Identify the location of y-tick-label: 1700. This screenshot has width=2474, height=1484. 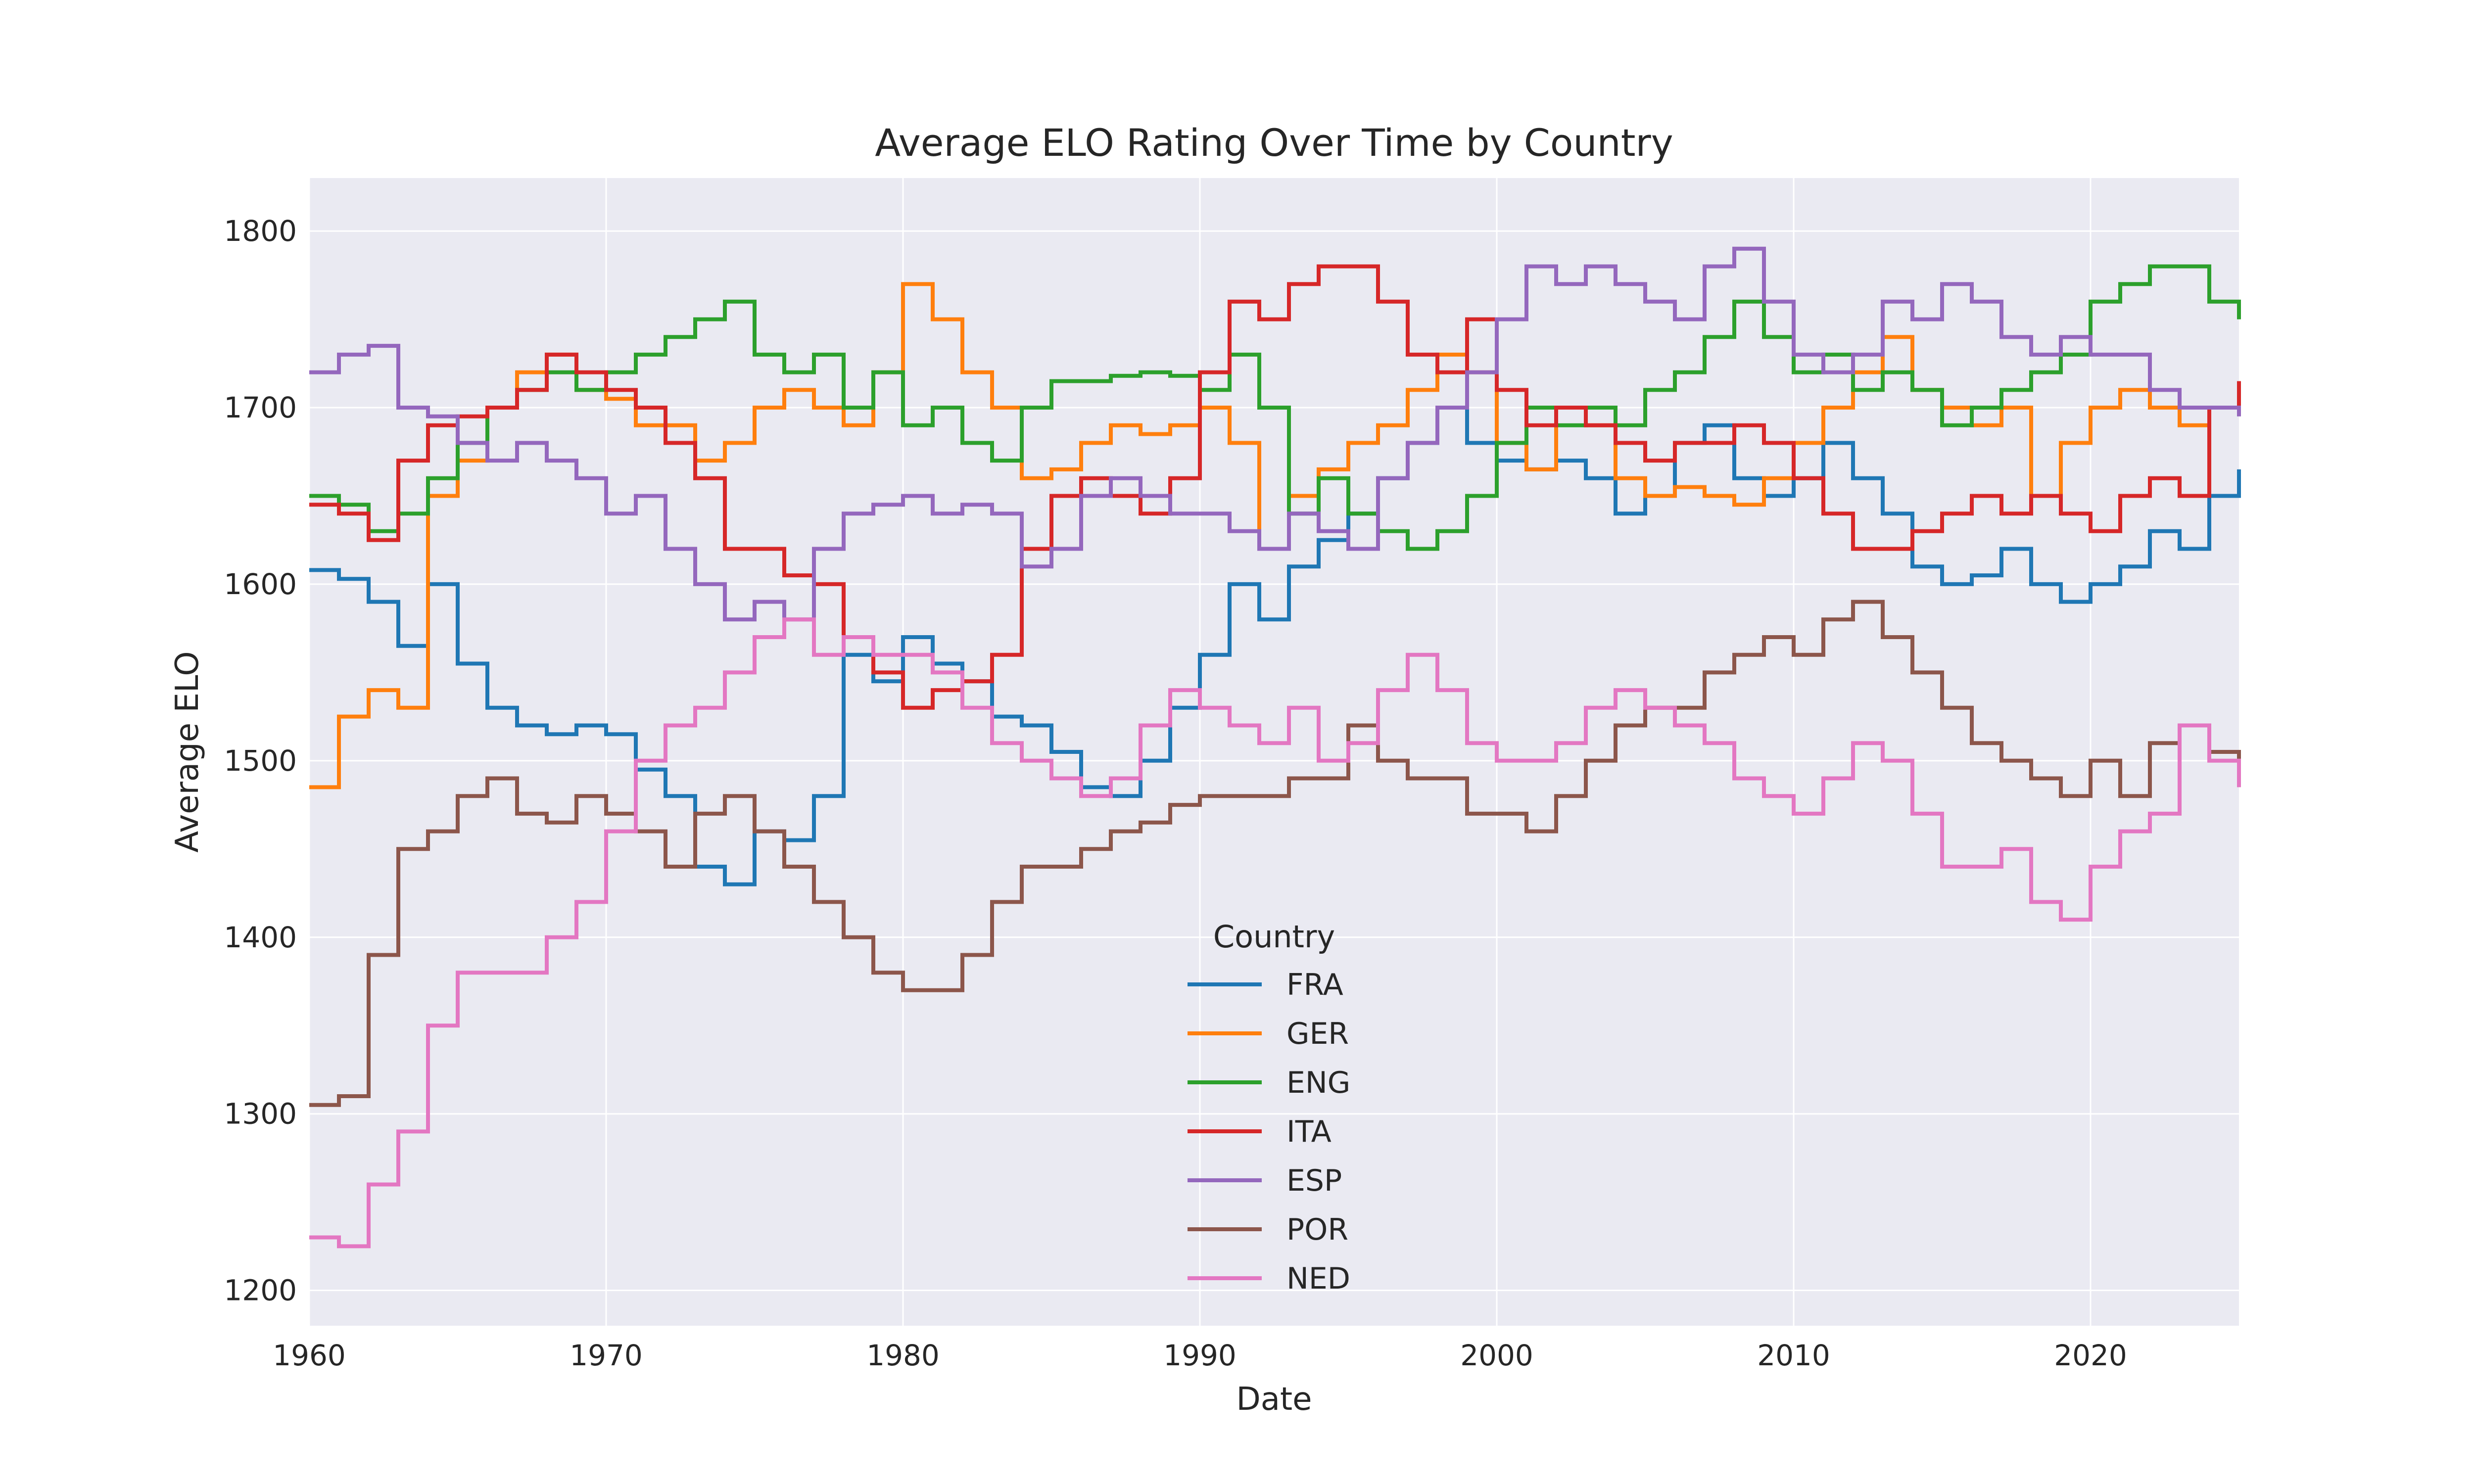
(260, 407).